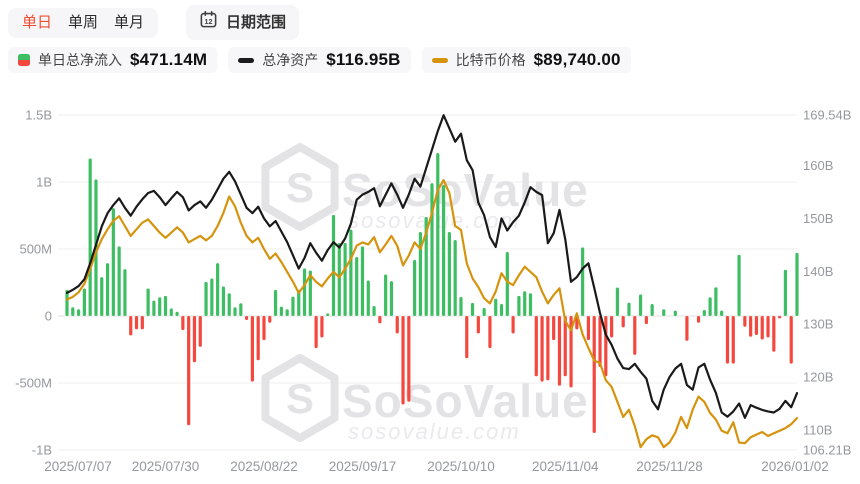 This screenshot has width=860, height=484. Describe the element at coordinates (113, 60) in the screenshot. I see `legend-item-net-inflow: 单日总净流入 $471.14M` at that location.